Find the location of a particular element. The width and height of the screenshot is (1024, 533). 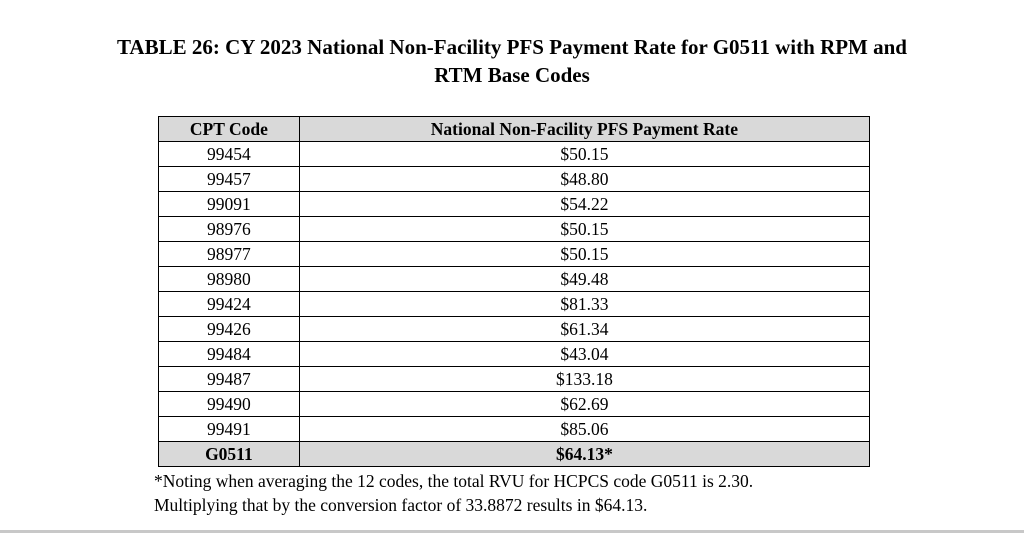

page-bottom-divider is located at coordinates (512, 531).